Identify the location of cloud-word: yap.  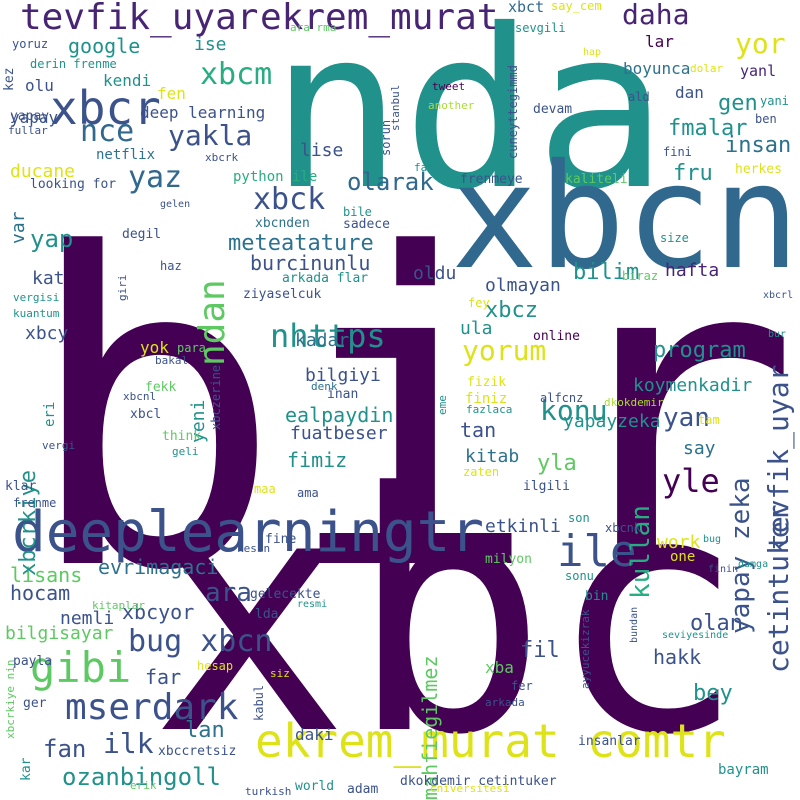
(52, 239).